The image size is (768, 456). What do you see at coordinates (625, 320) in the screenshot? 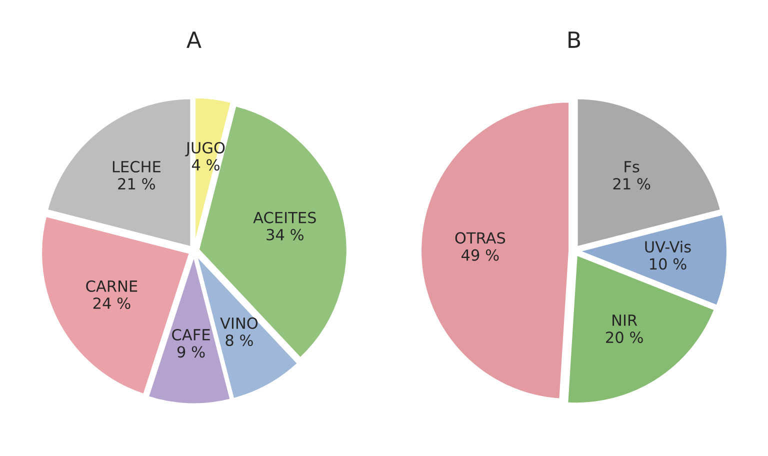
I see `slice-label: NIR` at bounding box center [625, 320].